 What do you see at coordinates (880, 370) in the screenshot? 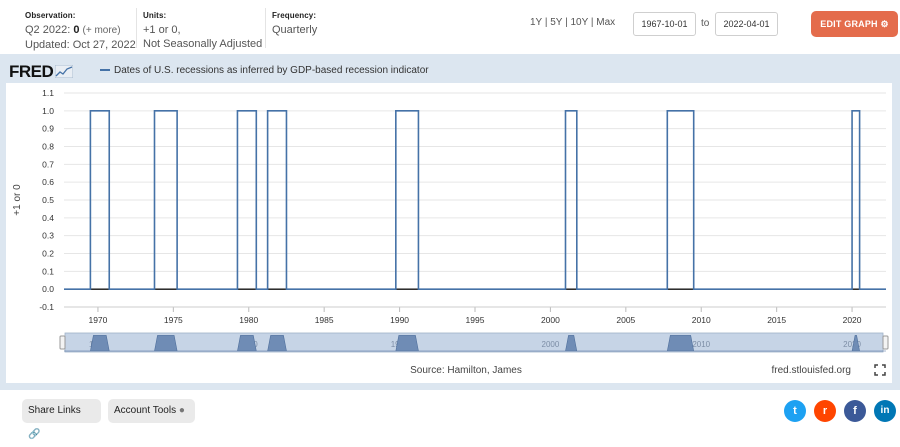
I see `fullscreen-icon` at bounding box center [880, 370].